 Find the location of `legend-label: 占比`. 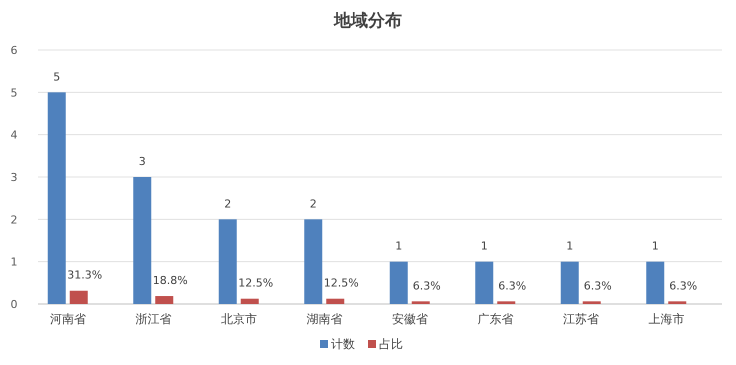

legend-label: 占比 is located at coordinates (391, 344).